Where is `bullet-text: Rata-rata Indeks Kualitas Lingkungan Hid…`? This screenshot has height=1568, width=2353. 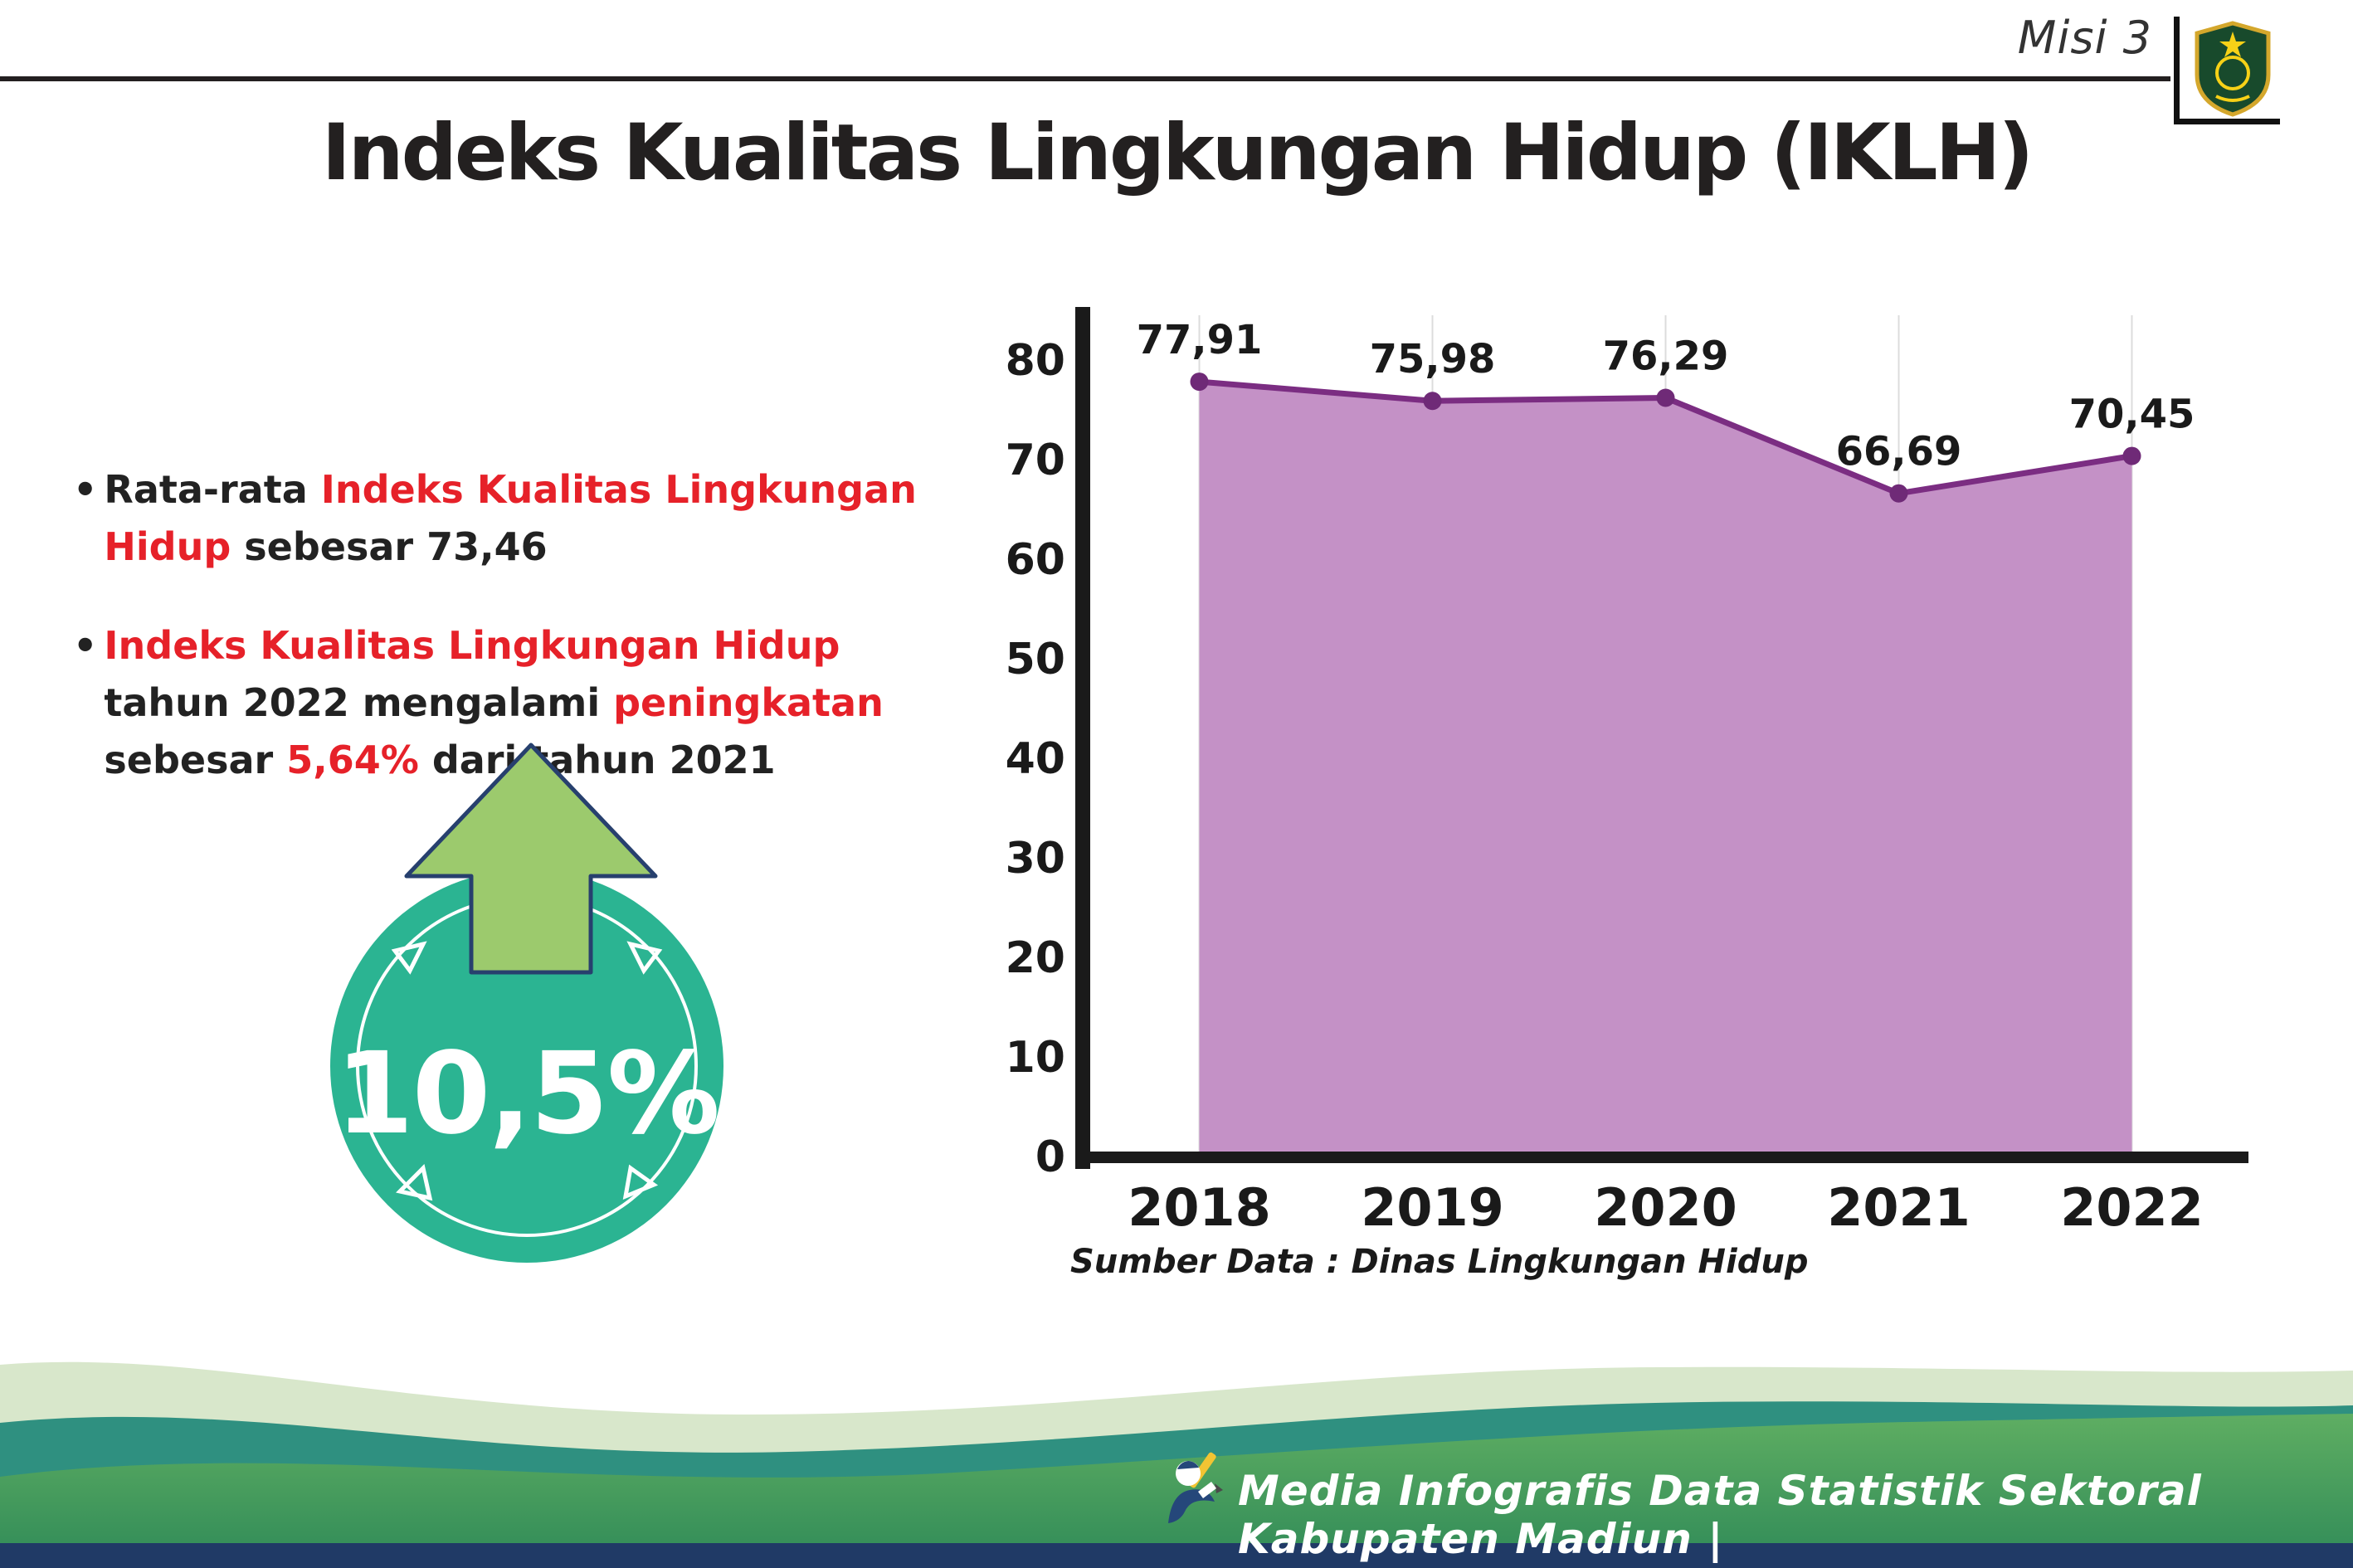
bullet-text: Rata-rata Indeks Kualitas Lingkungan Hid… is located at coordinates (510, 518).